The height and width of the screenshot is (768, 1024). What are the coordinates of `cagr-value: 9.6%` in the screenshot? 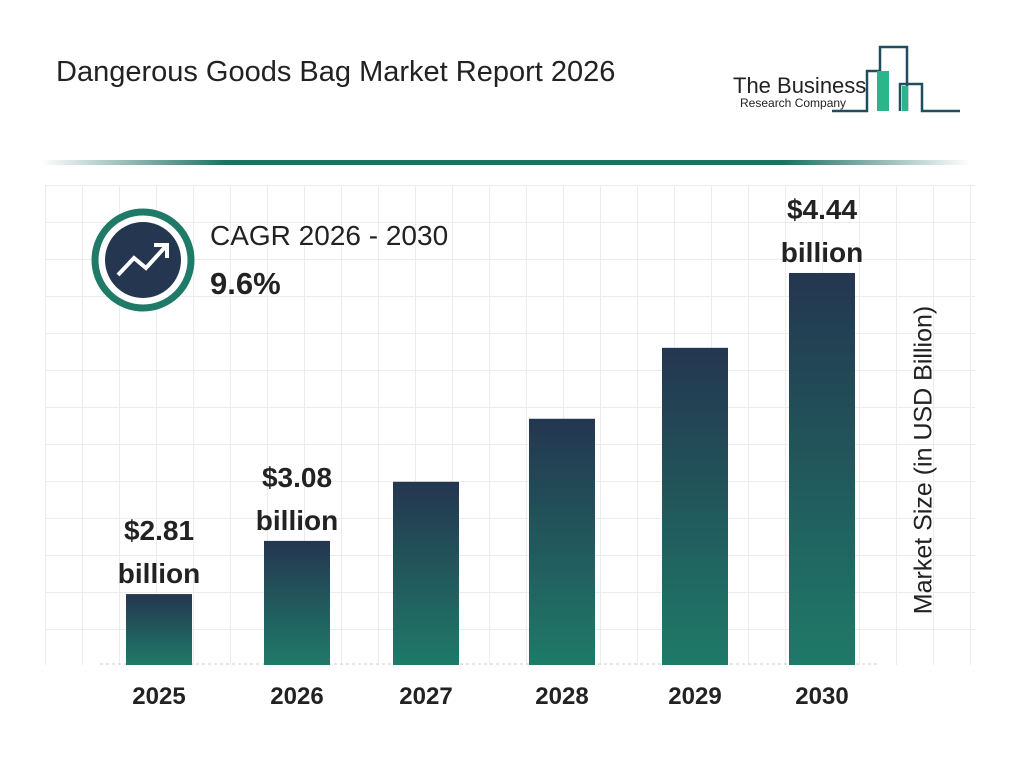 It's located at (245, 283).